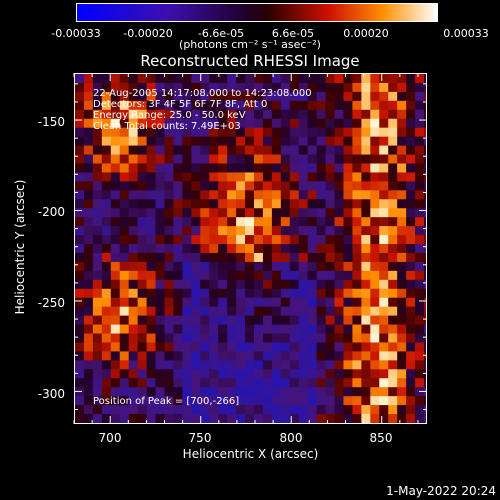 Image resolution: width=500 pixels, height=500 pixels. I want to click on y-tick-label: -150, so click(51, 122).